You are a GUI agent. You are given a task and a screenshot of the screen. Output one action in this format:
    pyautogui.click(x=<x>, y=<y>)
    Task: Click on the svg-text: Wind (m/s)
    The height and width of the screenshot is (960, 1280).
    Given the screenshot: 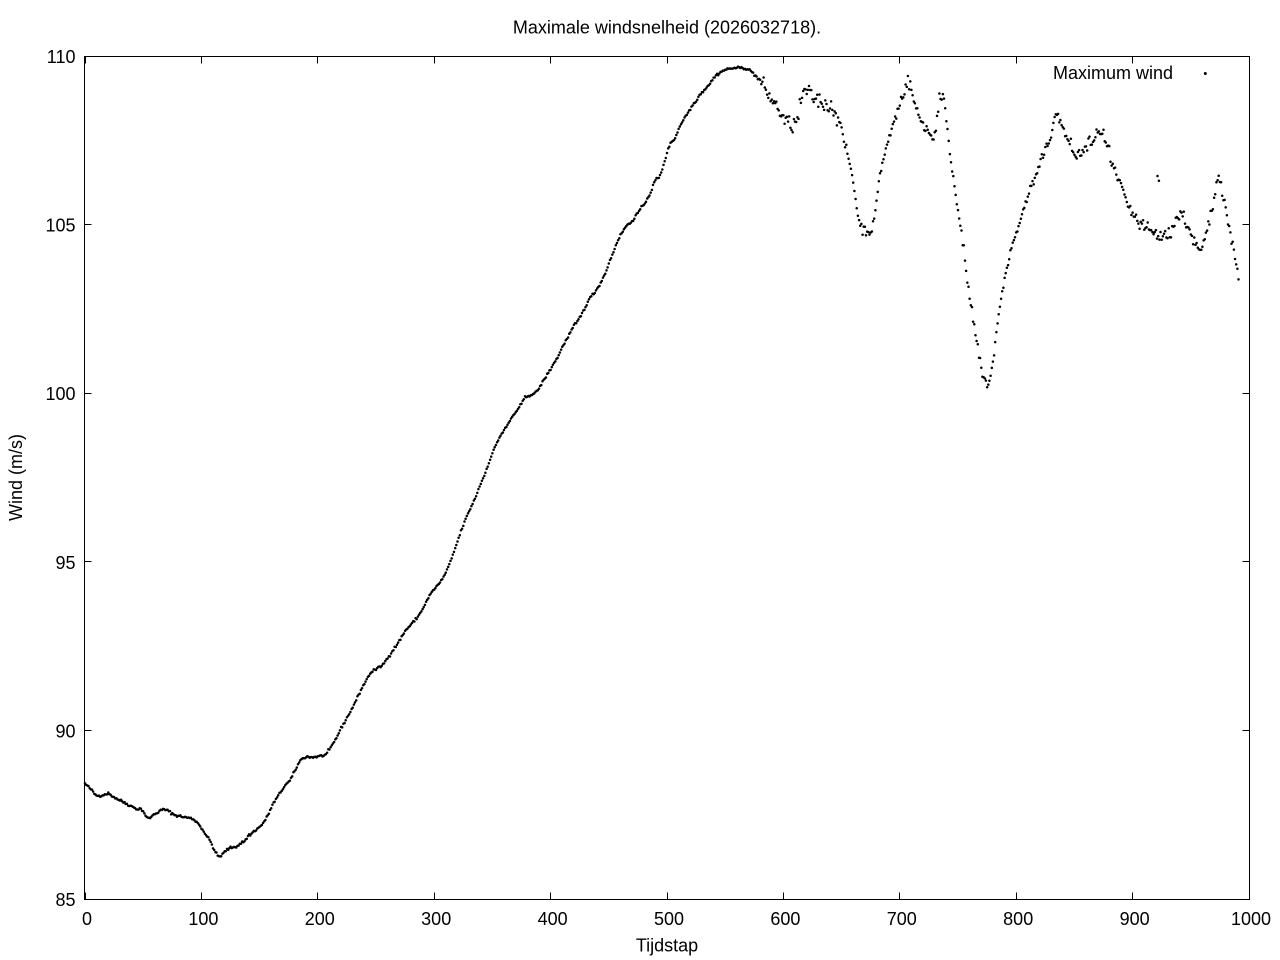 What is the action you would take?
    pyautogui.click(x=16, y=477)
    